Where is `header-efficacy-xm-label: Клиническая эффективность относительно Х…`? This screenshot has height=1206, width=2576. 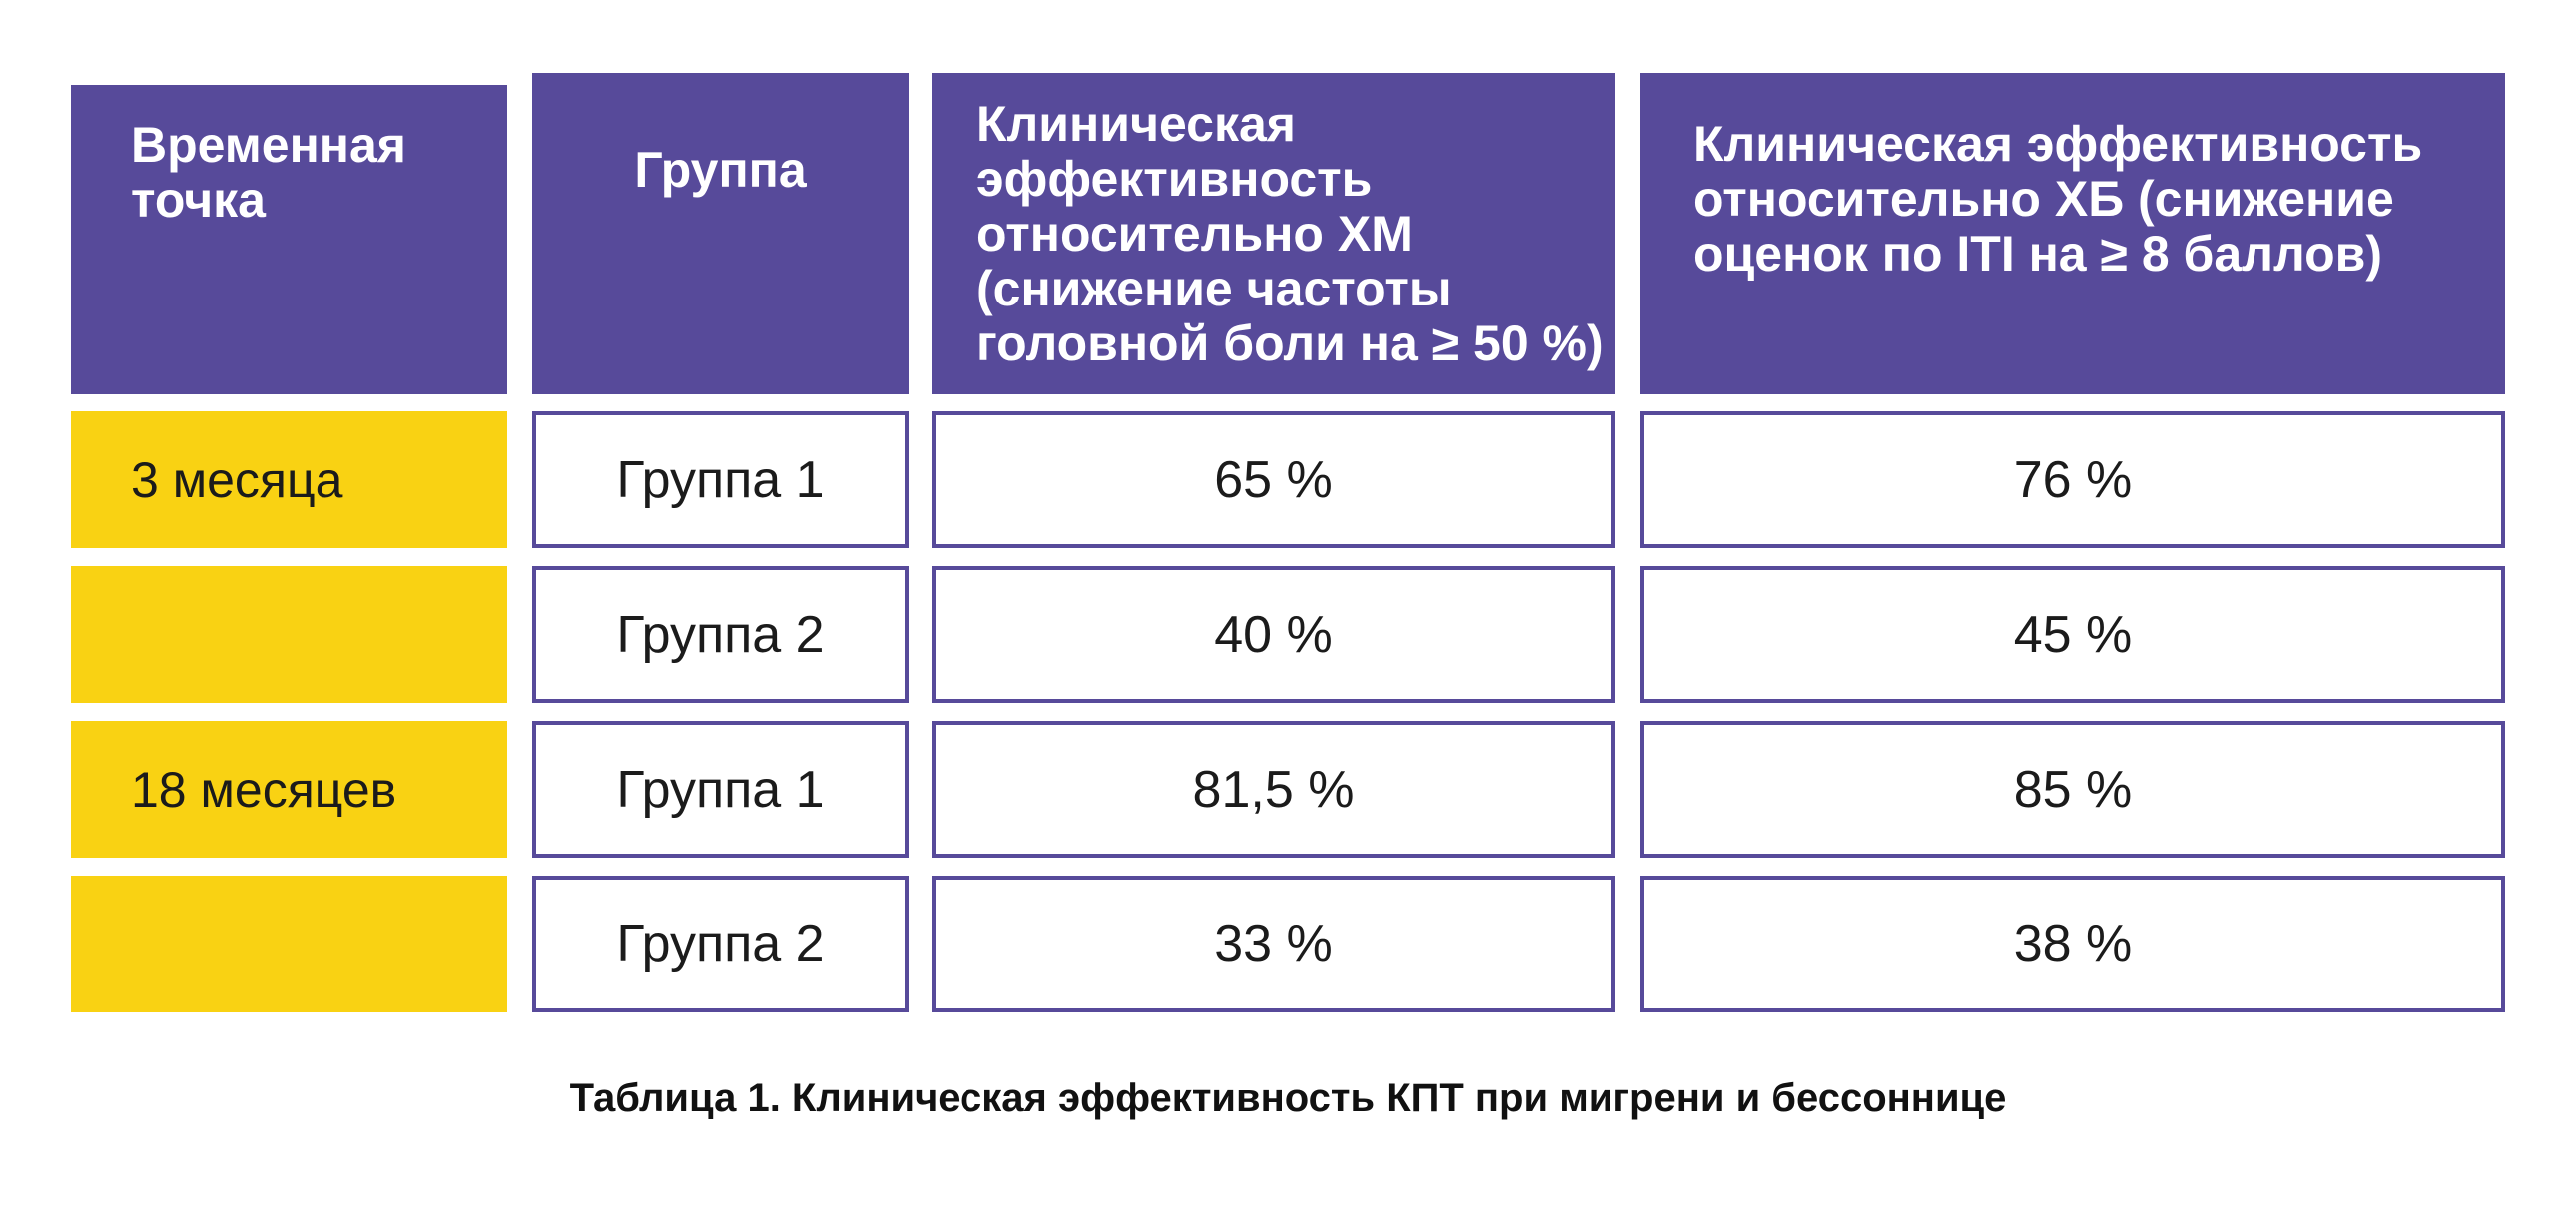
header-efficacy-xm-label: Клиническая эффективность относительно Х… is located at coordinates (1290, 233).